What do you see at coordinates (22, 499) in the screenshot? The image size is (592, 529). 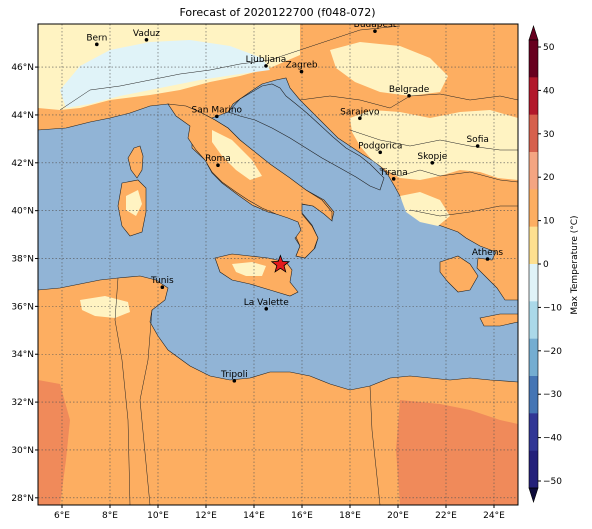 I see `y-tick-label: 28°N` at bounding box center [22, 499].